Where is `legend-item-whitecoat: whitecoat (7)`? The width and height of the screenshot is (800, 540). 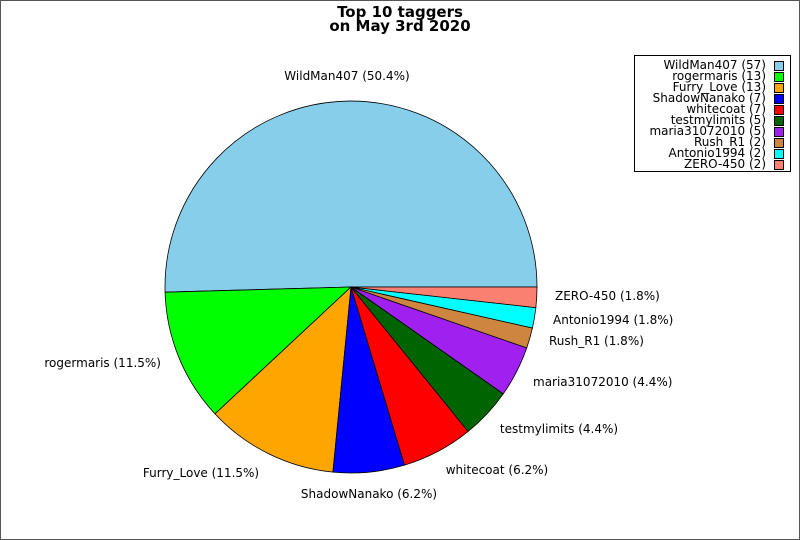
legend-item-whitecoat: whitecoat (7) is located at coordinates (735, 109).